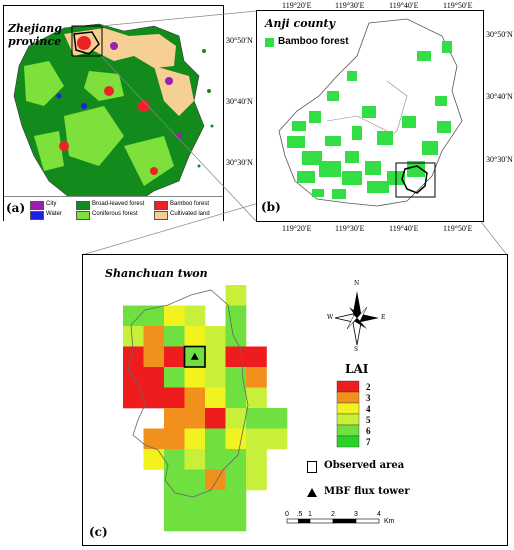 The image size is (514, 550). I want to click on panel-b-left-tick-1: 30°50′N, so click(239, 40).